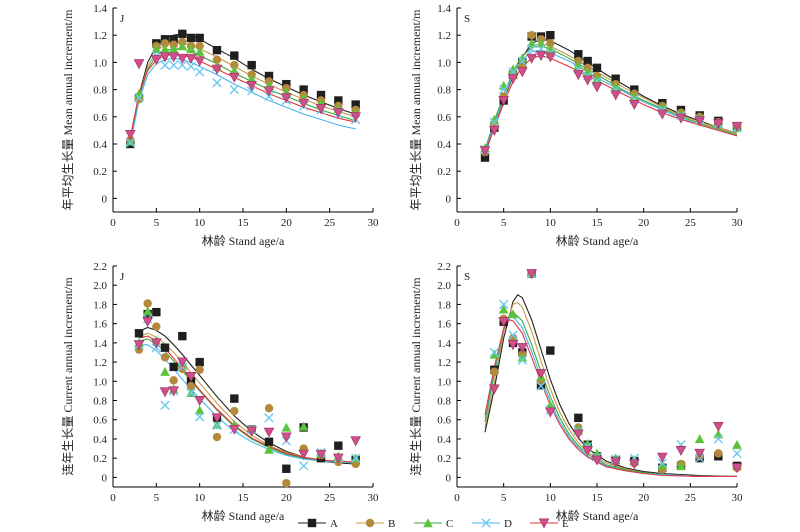  I want to click on x-tick-label: 15, so click(598, 223).